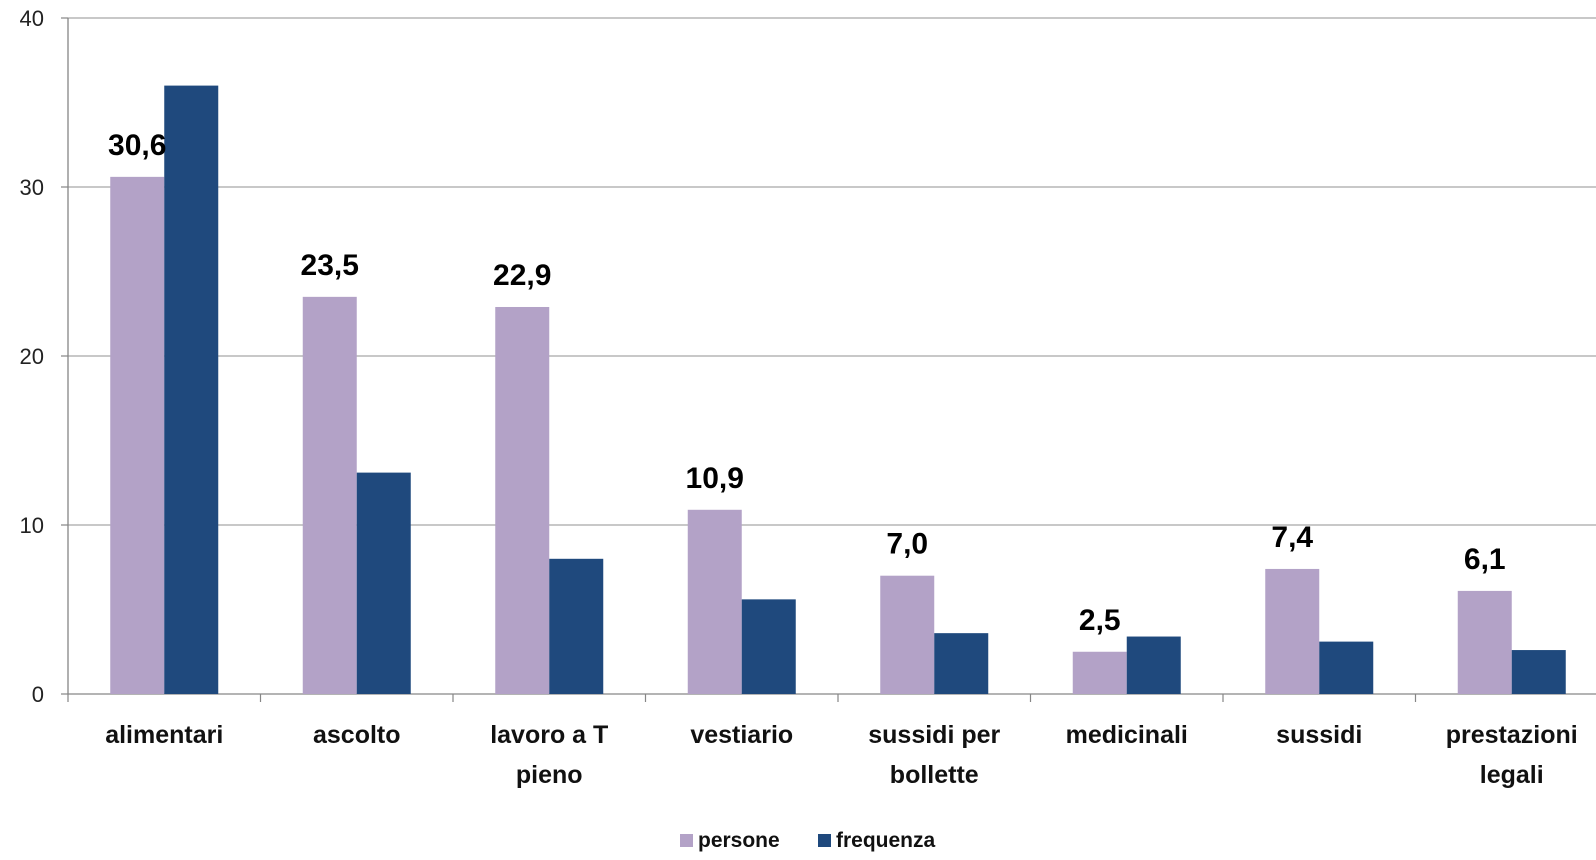 The height and width of the screenshot is (860, 1596). What do you see at coordinates (32, 187) in the screenshot?
I see `y-tick-label: 30` at bounding box center [32, 187].